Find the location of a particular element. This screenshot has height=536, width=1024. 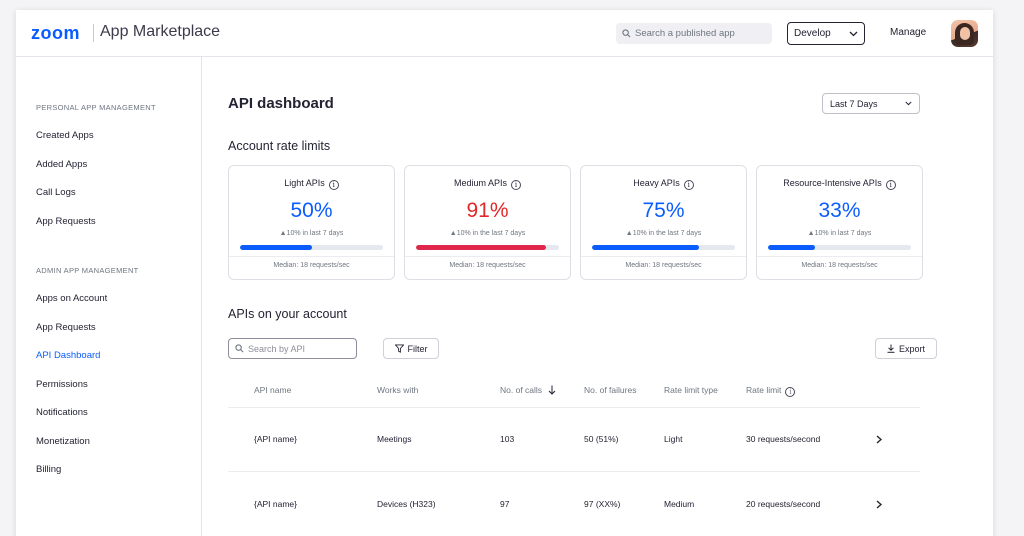

date-range-value: Last 7 Days is located at coordinates (854, 103).